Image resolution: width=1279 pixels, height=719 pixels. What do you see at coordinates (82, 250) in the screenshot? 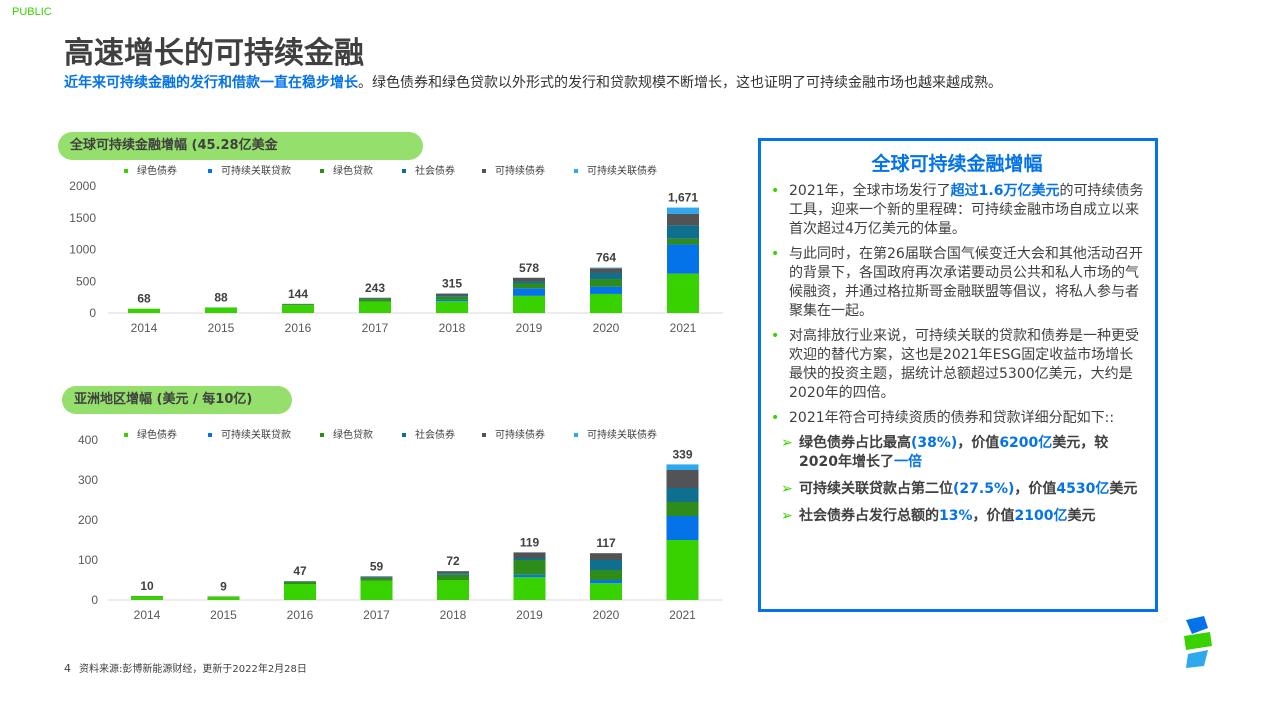
I see `y-tick-label: 1000` at bounding box center [82, 250].